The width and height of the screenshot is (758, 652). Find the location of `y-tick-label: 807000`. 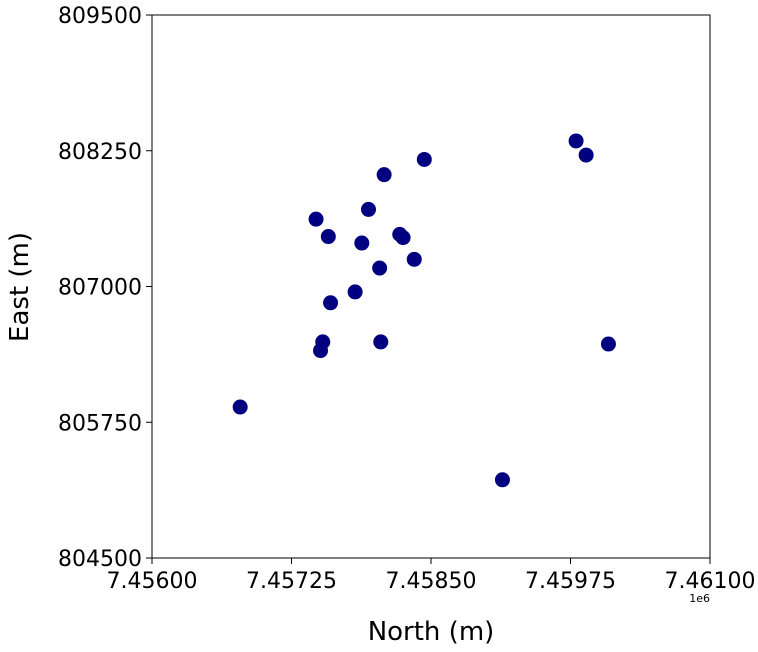

y-tick-label: 807000 is located at coordinates (100, 288).